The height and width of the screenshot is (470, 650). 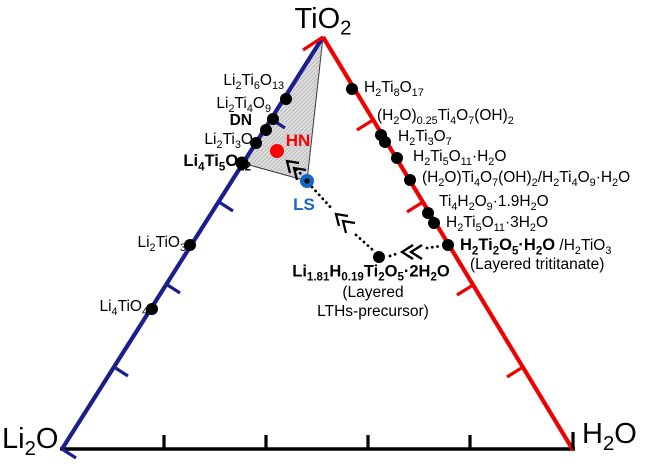 What do you see at coordinates (231, 141) in the screenshot?
I see `label-li2ti3o7: Li2Ti3O7` at bounding box center [231, 141].